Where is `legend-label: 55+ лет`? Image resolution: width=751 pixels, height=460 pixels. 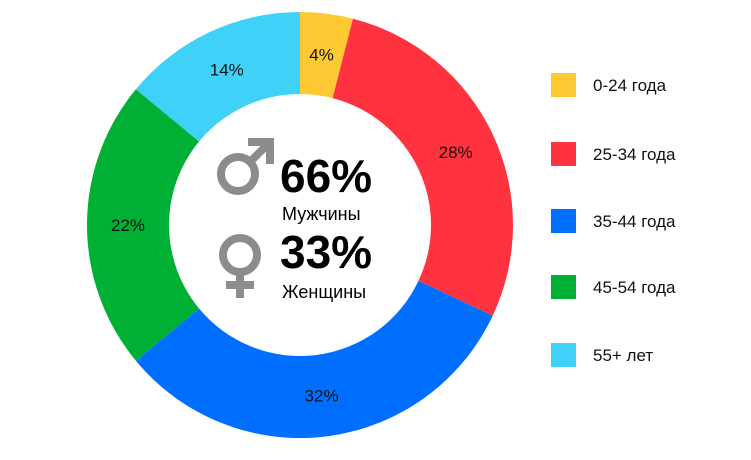
legend-label: 55+ лет is located at coordinates (623, 355).